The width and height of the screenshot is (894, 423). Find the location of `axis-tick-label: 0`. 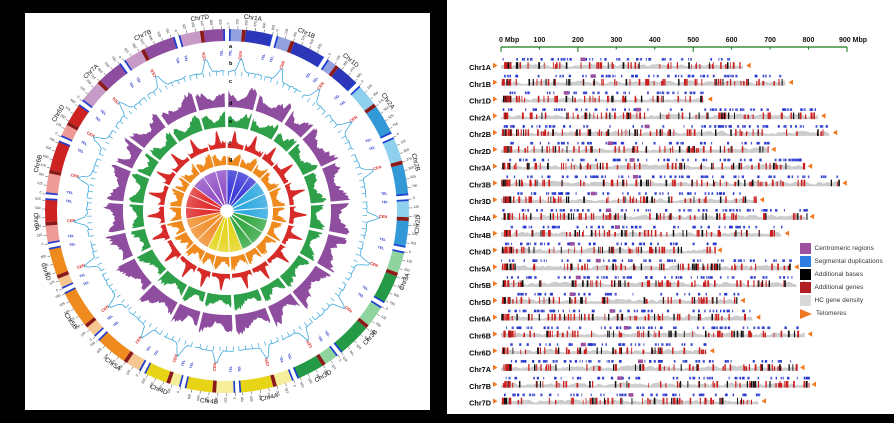

axis-tick-label: 0 is located at coordinates (387, 309).